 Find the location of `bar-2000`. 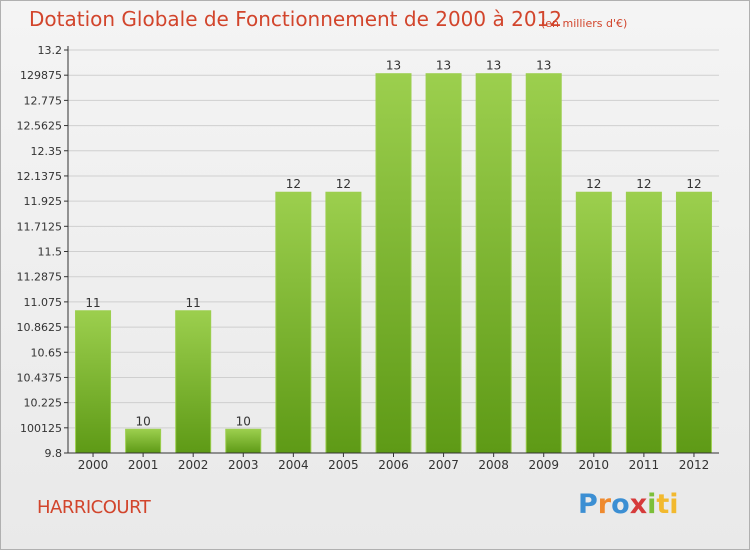

bar-2000 is located at coordinates (93, 382).